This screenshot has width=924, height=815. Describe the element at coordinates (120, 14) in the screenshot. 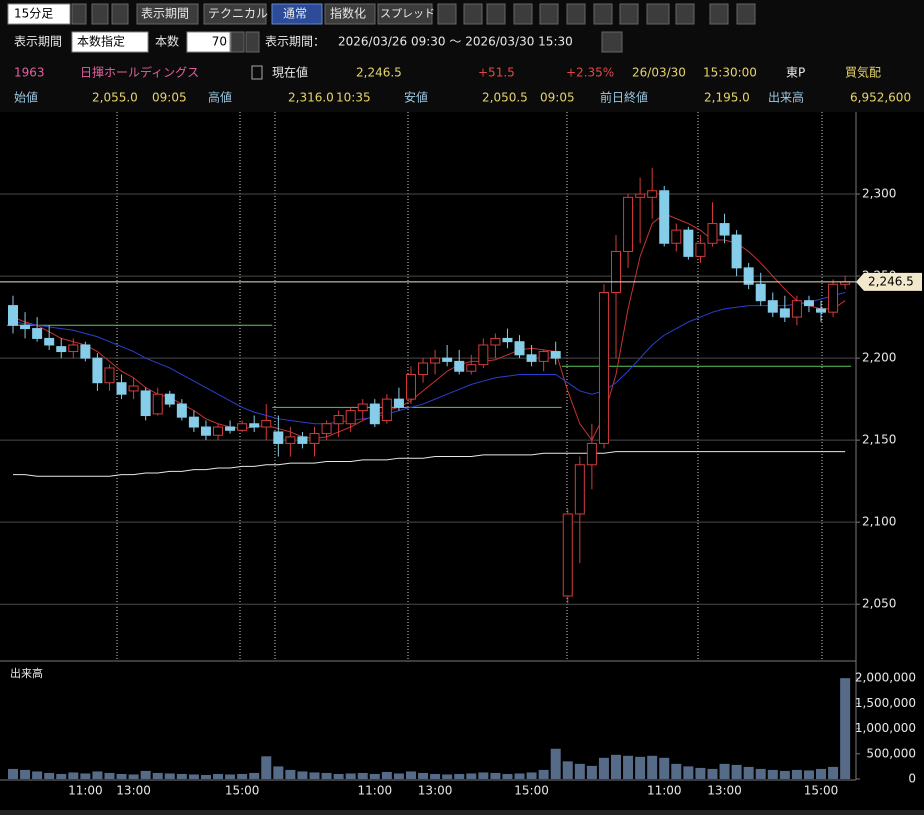

I see `next` at that location.